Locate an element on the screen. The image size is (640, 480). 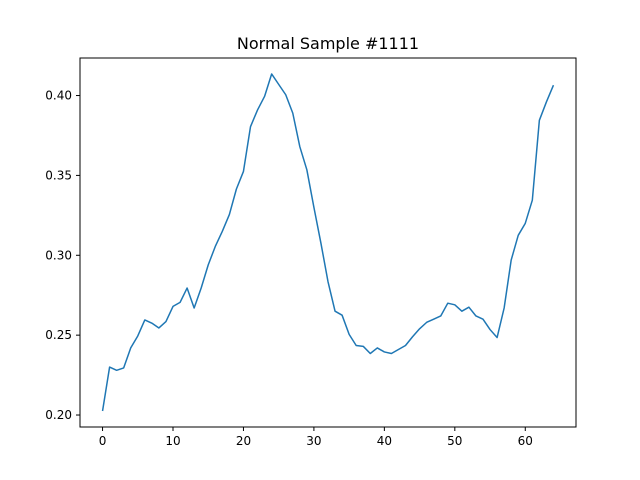
y-axis: 0.20 0.25 0.30 0.35 0.40 is located at coordinates (62, 255).